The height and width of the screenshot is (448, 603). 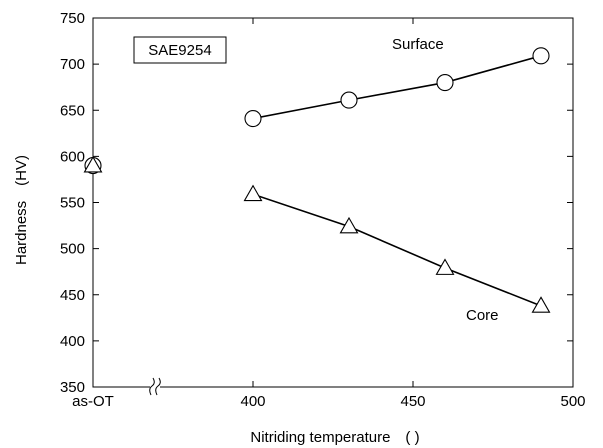 What do you see at coordinates (72, 64) in the screenshot?
I see `y-tick-label: 700` at bounding box center [72, 64].